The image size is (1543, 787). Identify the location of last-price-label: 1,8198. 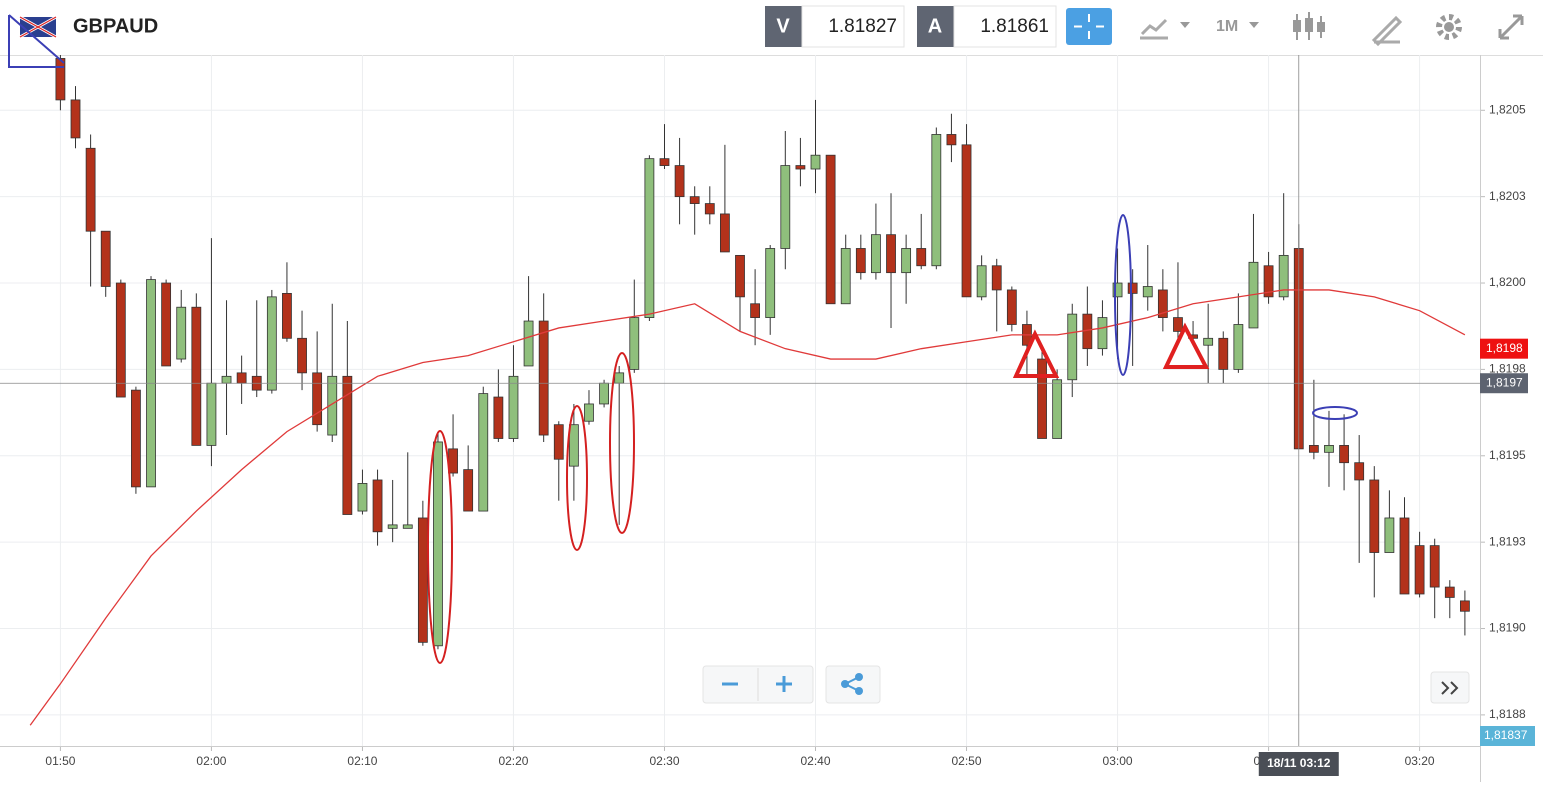
(1504, 348).